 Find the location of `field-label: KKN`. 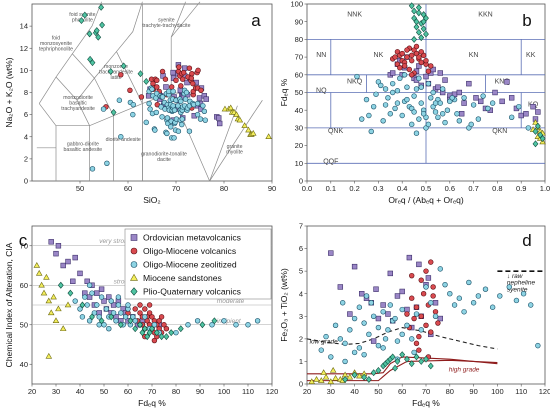

field-label: KKN is located at coordinates (485, 14).